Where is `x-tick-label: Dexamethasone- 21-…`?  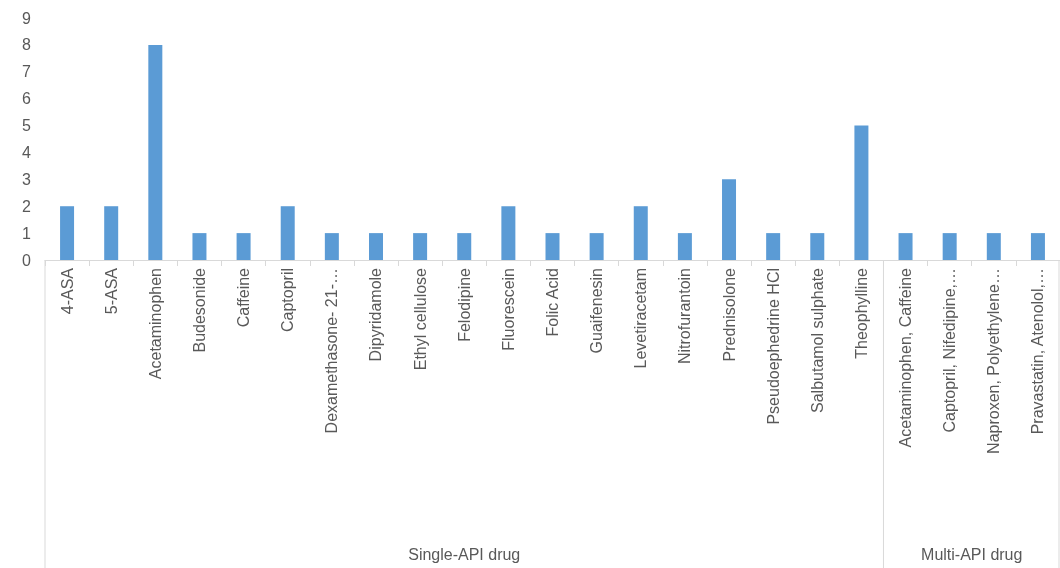 x-tick-label: Dexamethasone- 21-… is located at coordinates (332, 351).